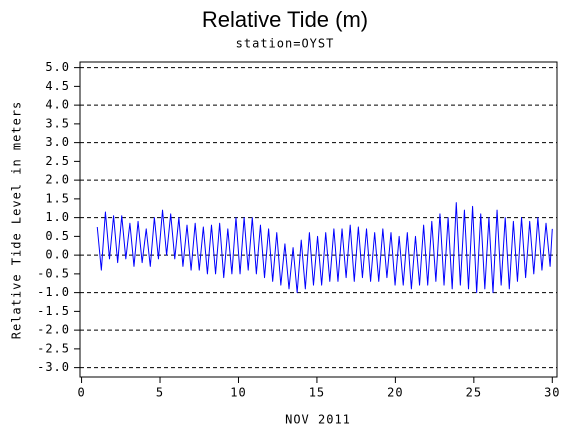 Image resolution: width=570 pixels, height=430 pixels. What do you see at coordinates (57, 180) in the screenshot?
I see `y-tick-label: 2.0` at bounding box center [57, 180].